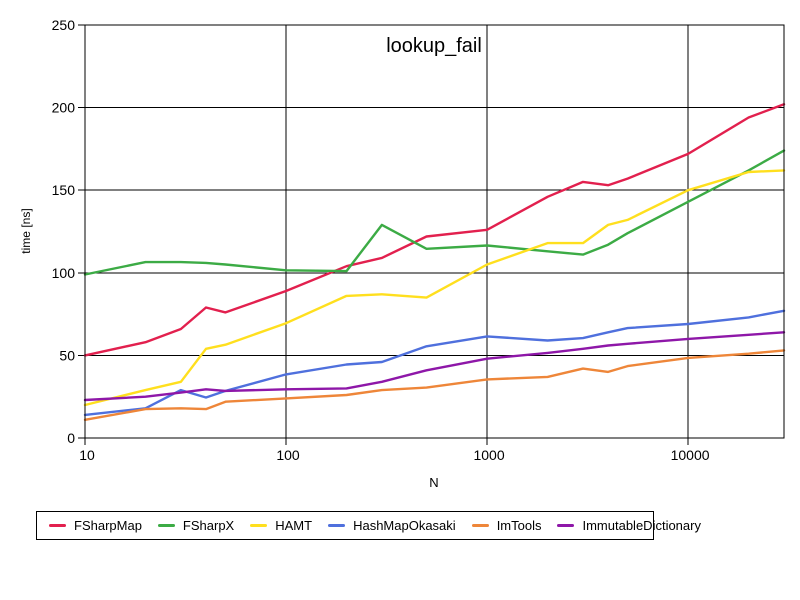 The height and width of the screenshot is (600, 800). I want to click on series-line-ImmutableDictionary, so click(434, 366).